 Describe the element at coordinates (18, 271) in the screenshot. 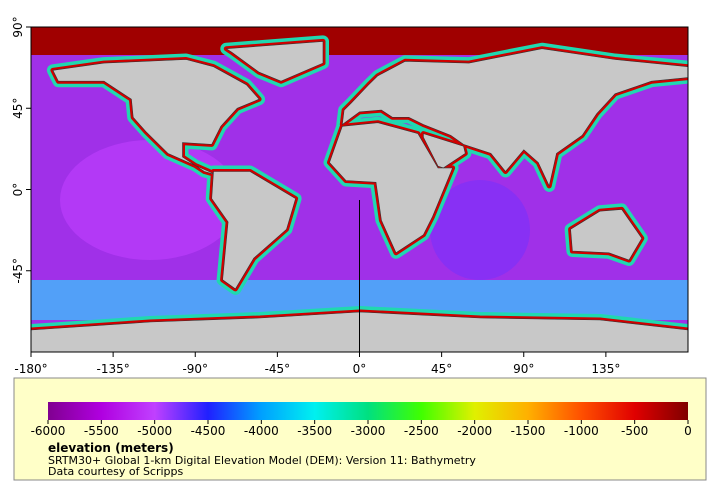

I see `y-tick-label: -45°` at that location.